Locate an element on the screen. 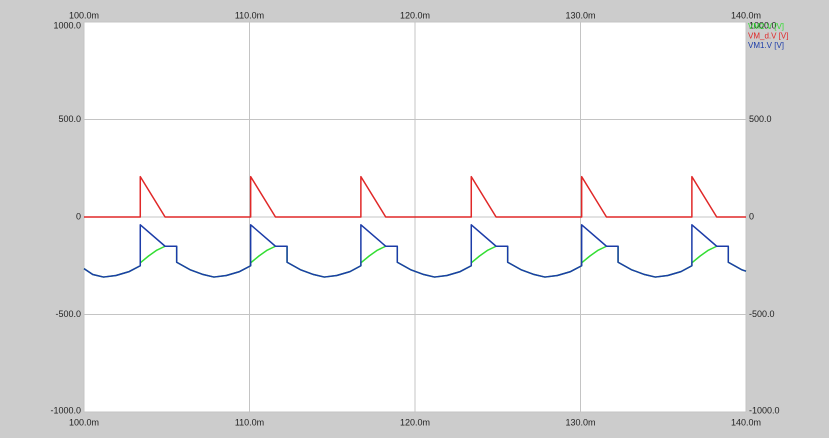 The width and height of the screenshot is (829, 438). legend-entry: VM2.V [V] is located at coordinates (766, 26).